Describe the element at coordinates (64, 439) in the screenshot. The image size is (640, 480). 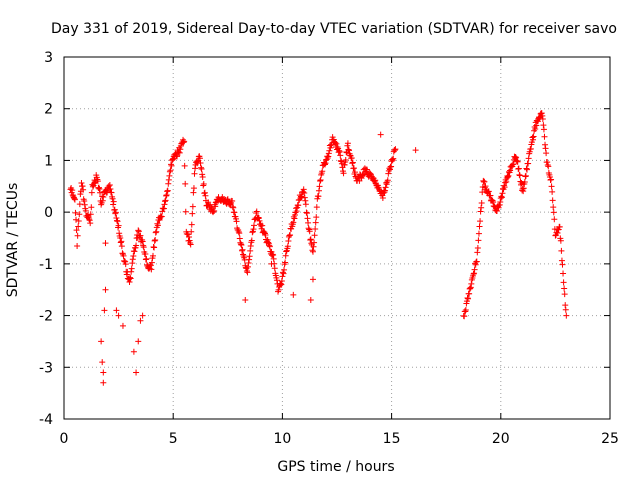
I see `x-tick-label: 0` at that location.